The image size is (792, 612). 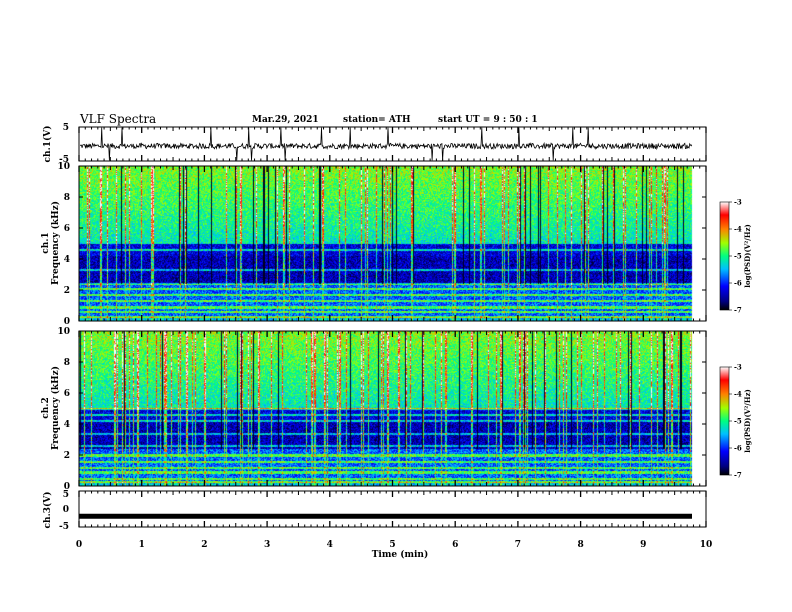 I want to click on ch3-waveform-ylabel: ch.3(V), so click(x=47, y=510).